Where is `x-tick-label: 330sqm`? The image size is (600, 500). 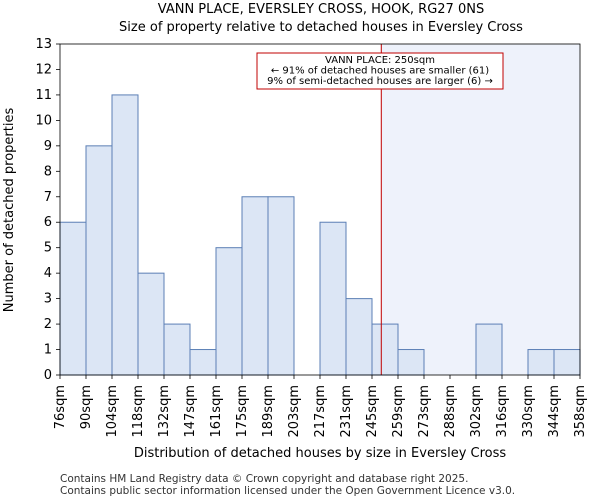 x-tick-label: 330sqm is located at coordinates (528, 411).